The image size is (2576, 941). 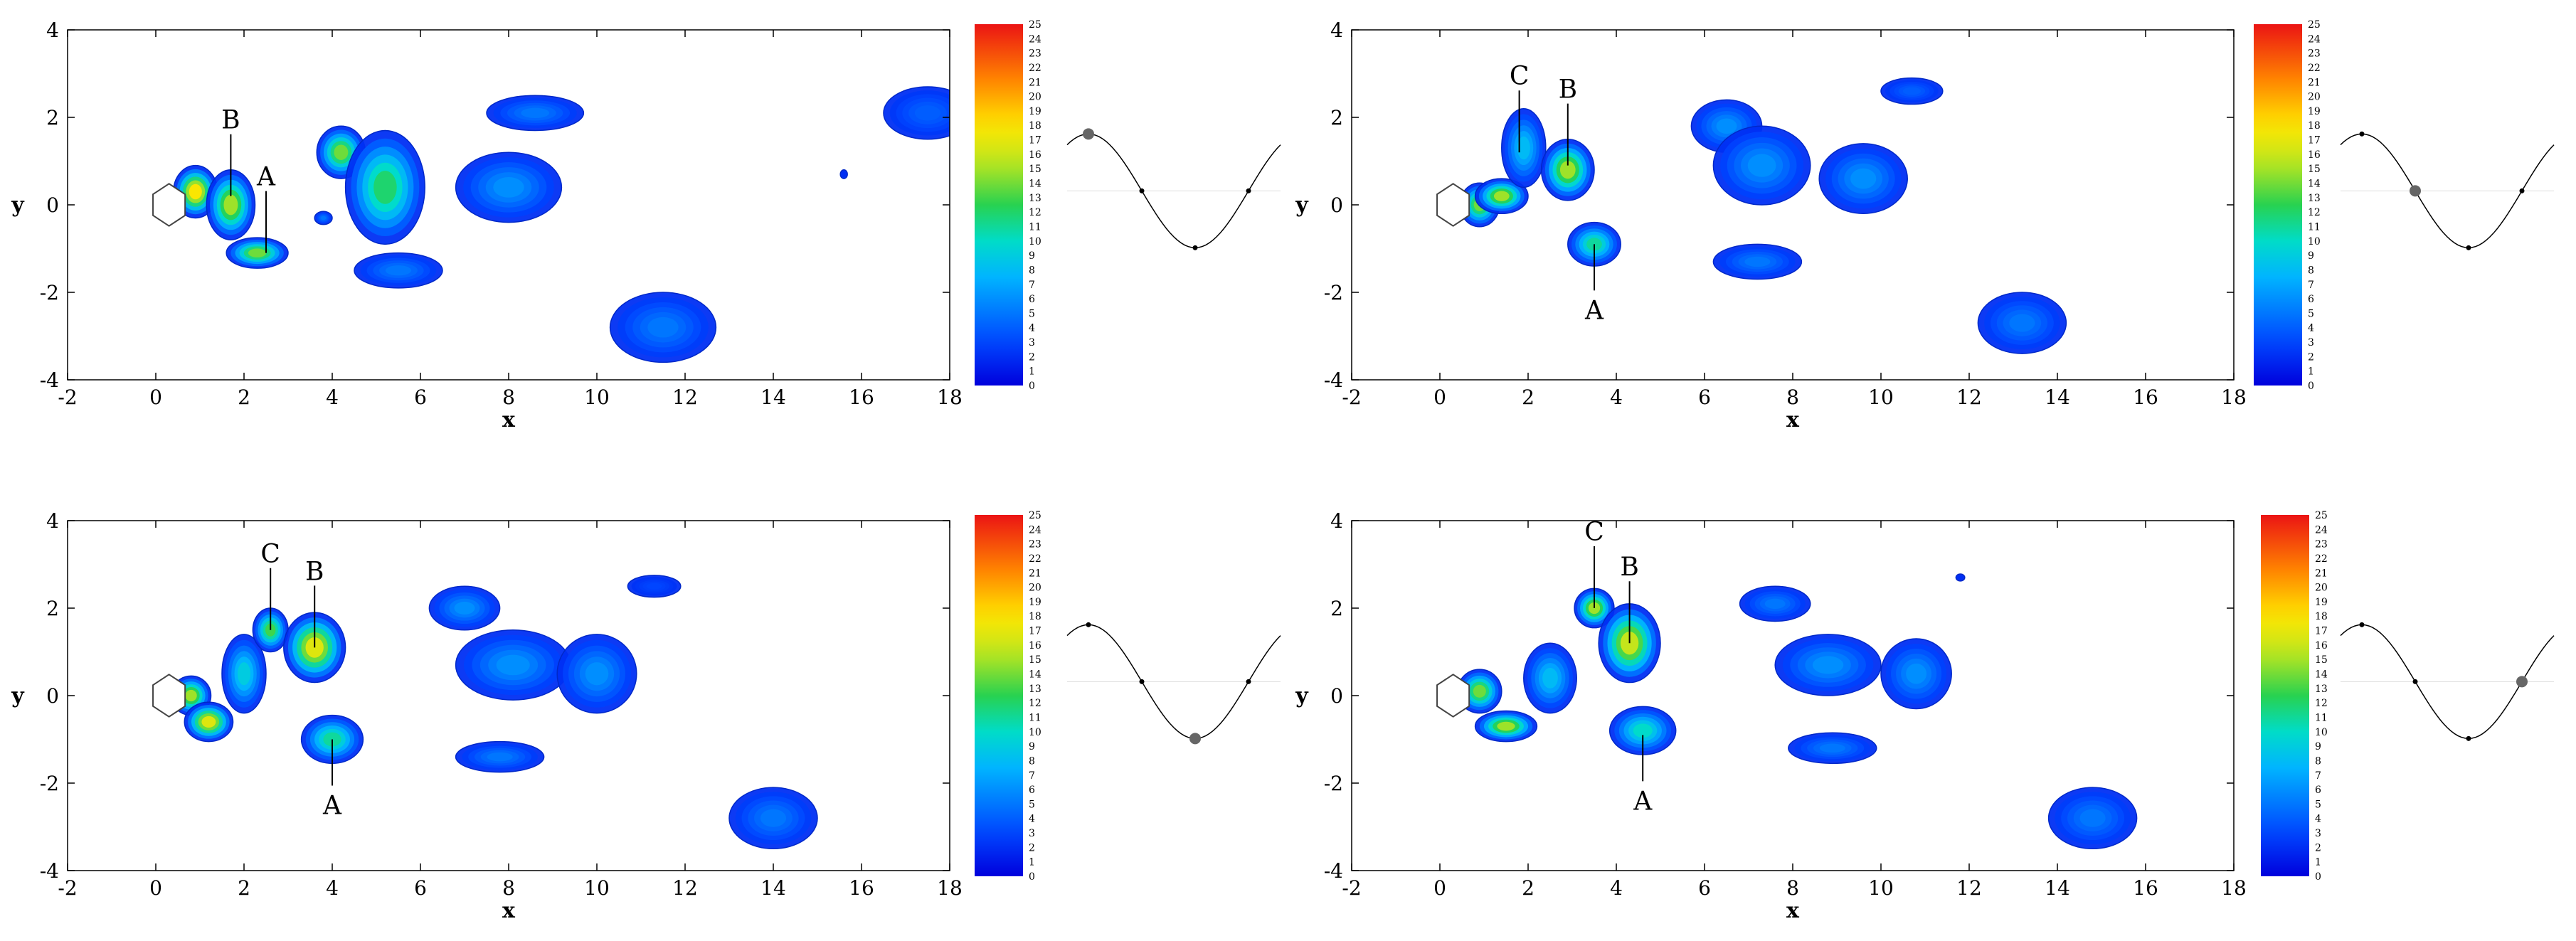 I want to click on phase-indicator, so click(x=2448, y=190).